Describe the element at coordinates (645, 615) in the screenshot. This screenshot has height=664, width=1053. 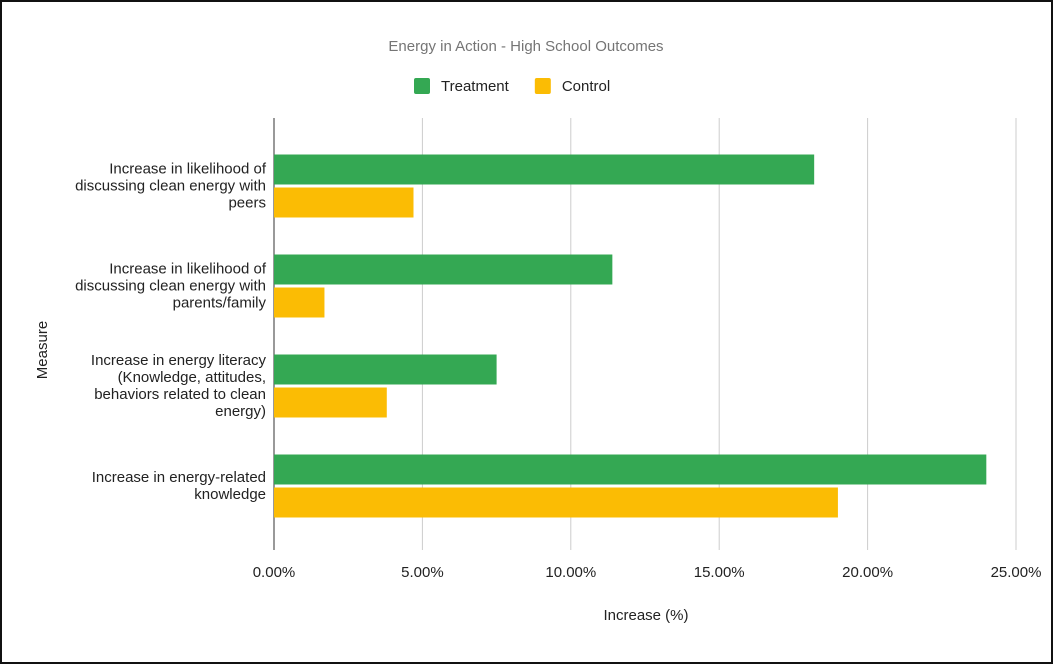
I see `x-axis-title: Increase (%)` at that location.